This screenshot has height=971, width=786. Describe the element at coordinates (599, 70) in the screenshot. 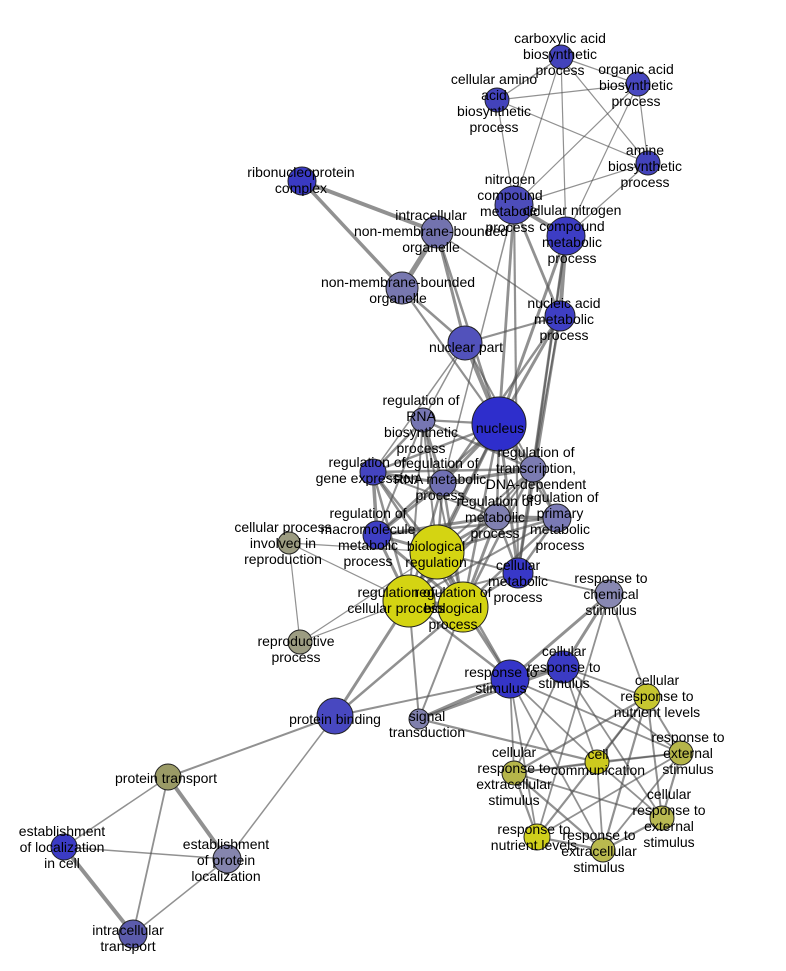

I see `graph-edge-carboxylic-organic` at that location.